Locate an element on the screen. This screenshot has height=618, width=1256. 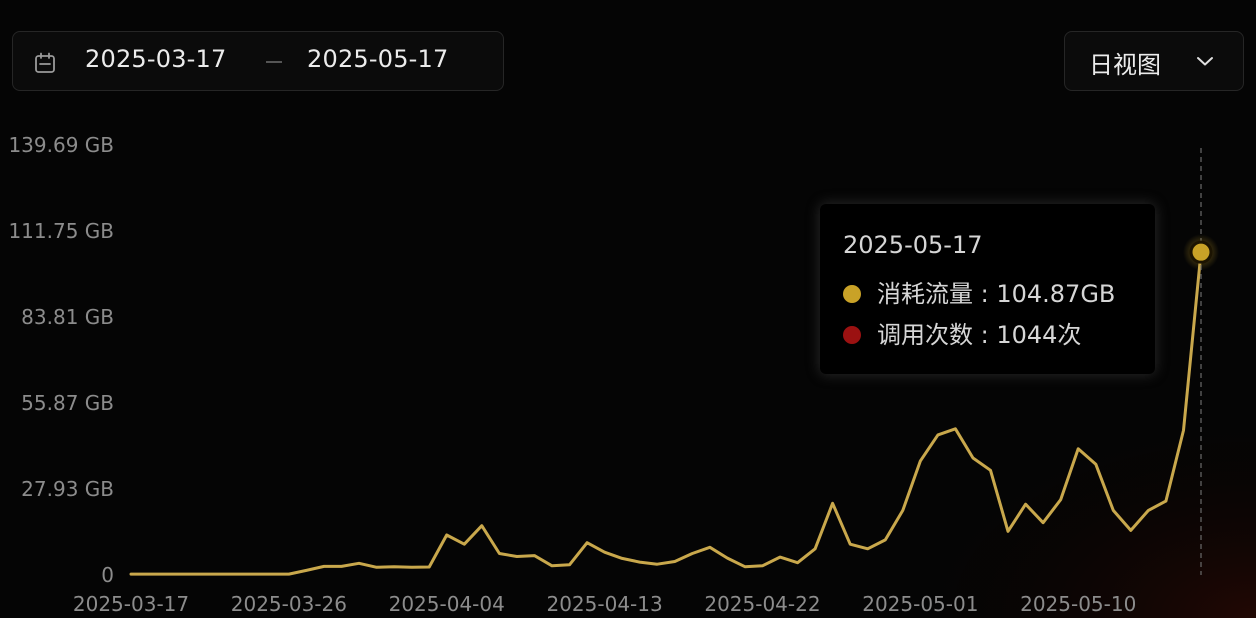
tooltip-value-calls: 1044次 is located at coordinates (1039, 335).